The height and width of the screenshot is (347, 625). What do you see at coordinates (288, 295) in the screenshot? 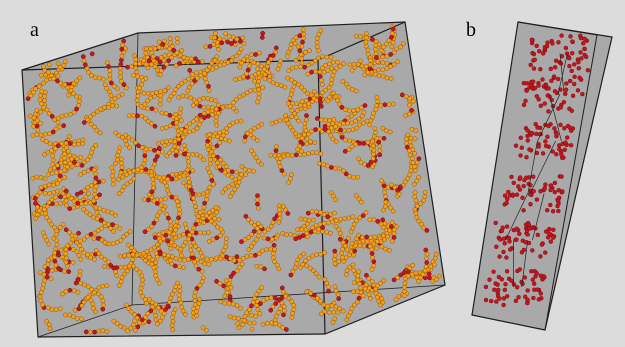
I see `panel-a-box-edge-back-bottom` at bounding box center [288, 295].